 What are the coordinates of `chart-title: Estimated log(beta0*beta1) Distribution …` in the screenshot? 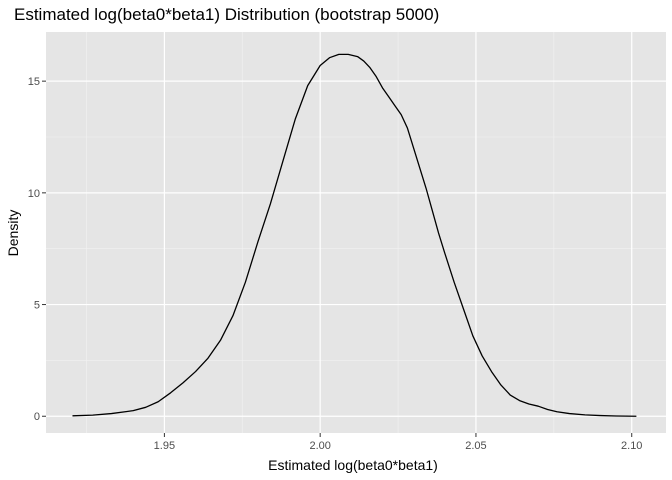 It's located at (226, 14).